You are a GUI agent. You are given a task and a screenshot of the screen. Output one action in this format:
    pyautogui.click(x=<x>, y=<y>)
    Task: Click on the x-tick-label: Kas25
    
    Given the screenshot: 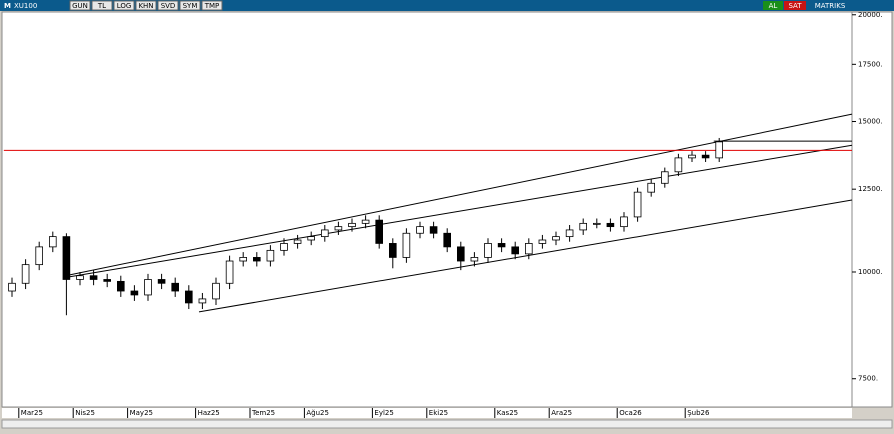 What is the action you would take?
    pyautogui.click(x=507, y=413)
    